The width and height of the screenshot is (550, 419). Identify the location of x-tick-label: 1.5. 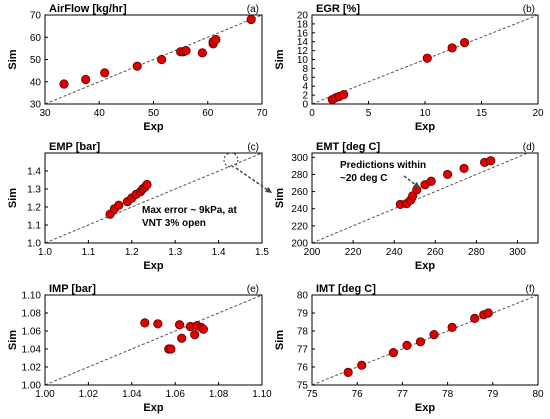
(262, 252).